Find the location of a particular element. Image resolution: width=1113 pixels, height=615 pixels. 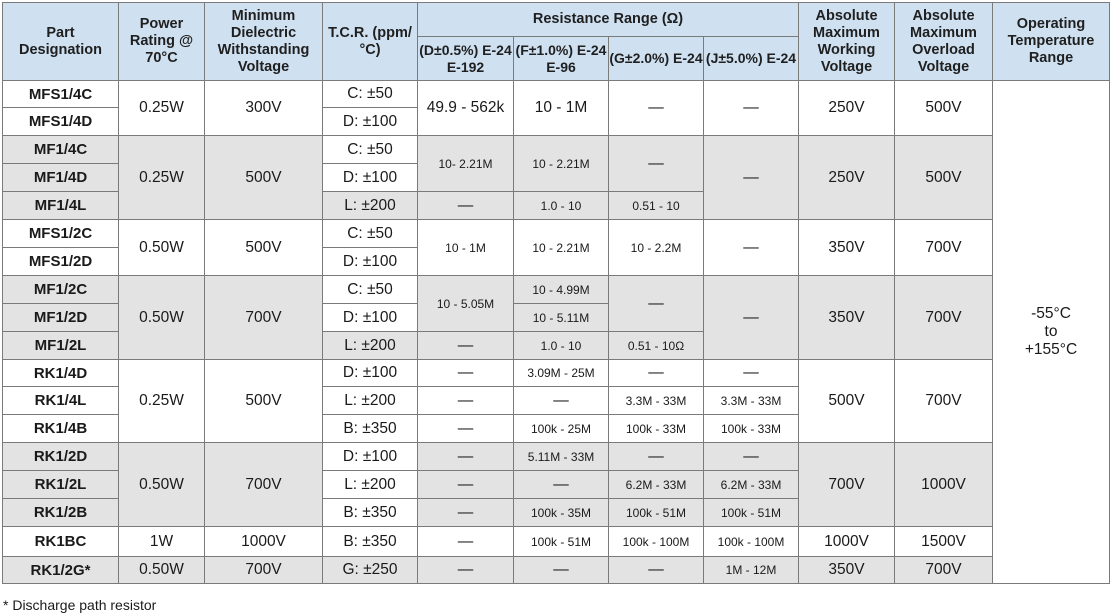

temp-max: +155°C is located at coordinates (1051, 349).